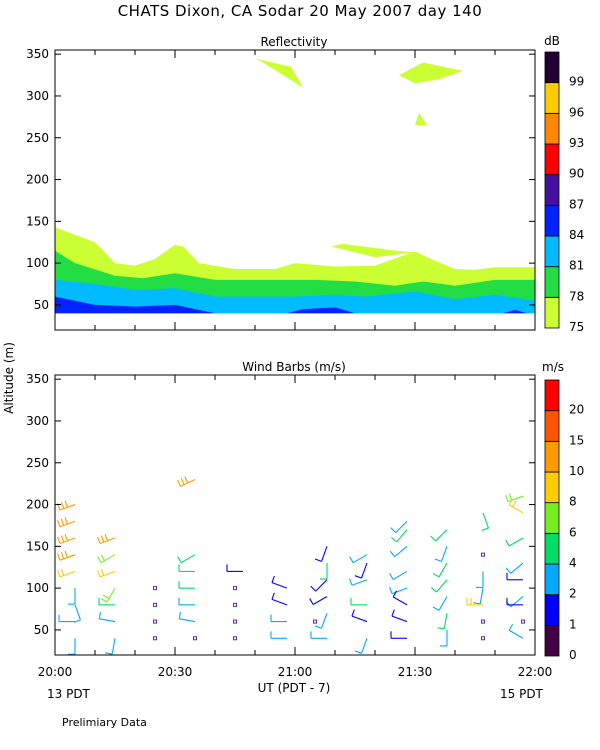  I want to click on wind-barbs-title: Wind Barbs (m/s), so click(294, 367).